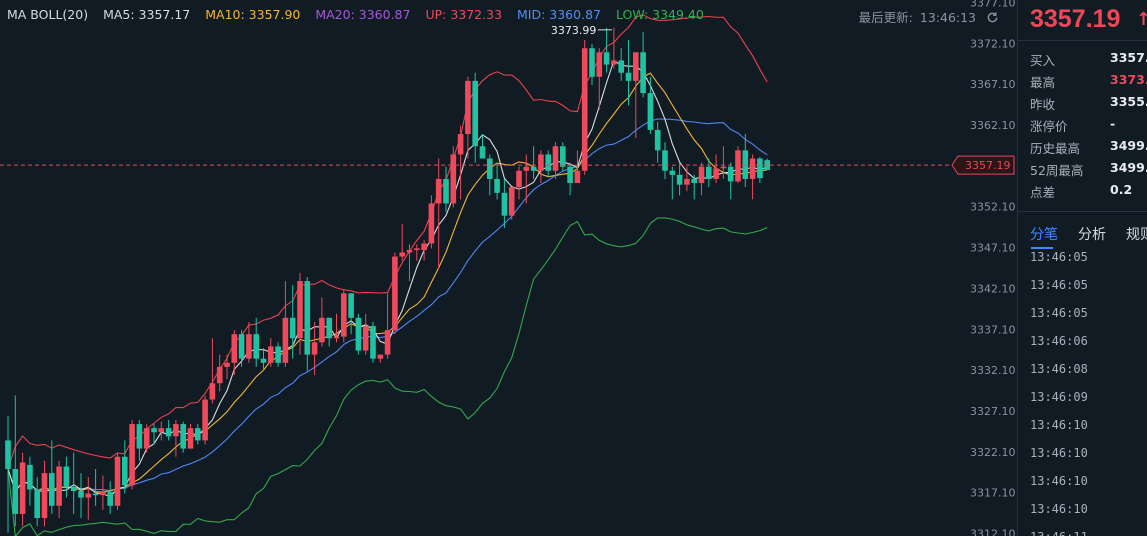  Describe the element at coordinates (1059, 341) in the screenshot. I see `tick-time: 13:46:06` at that location.